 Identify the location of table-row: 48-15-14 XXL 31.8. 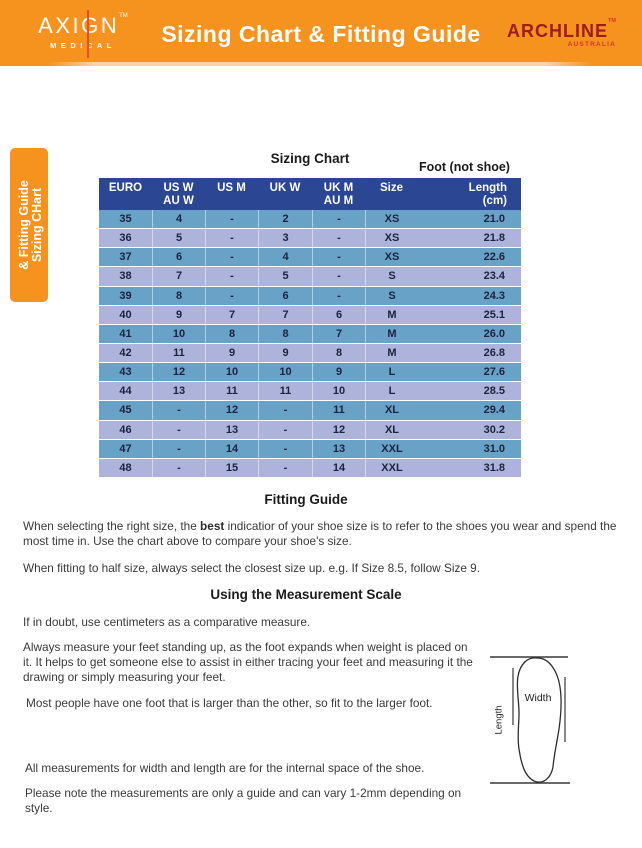
(310, 468).